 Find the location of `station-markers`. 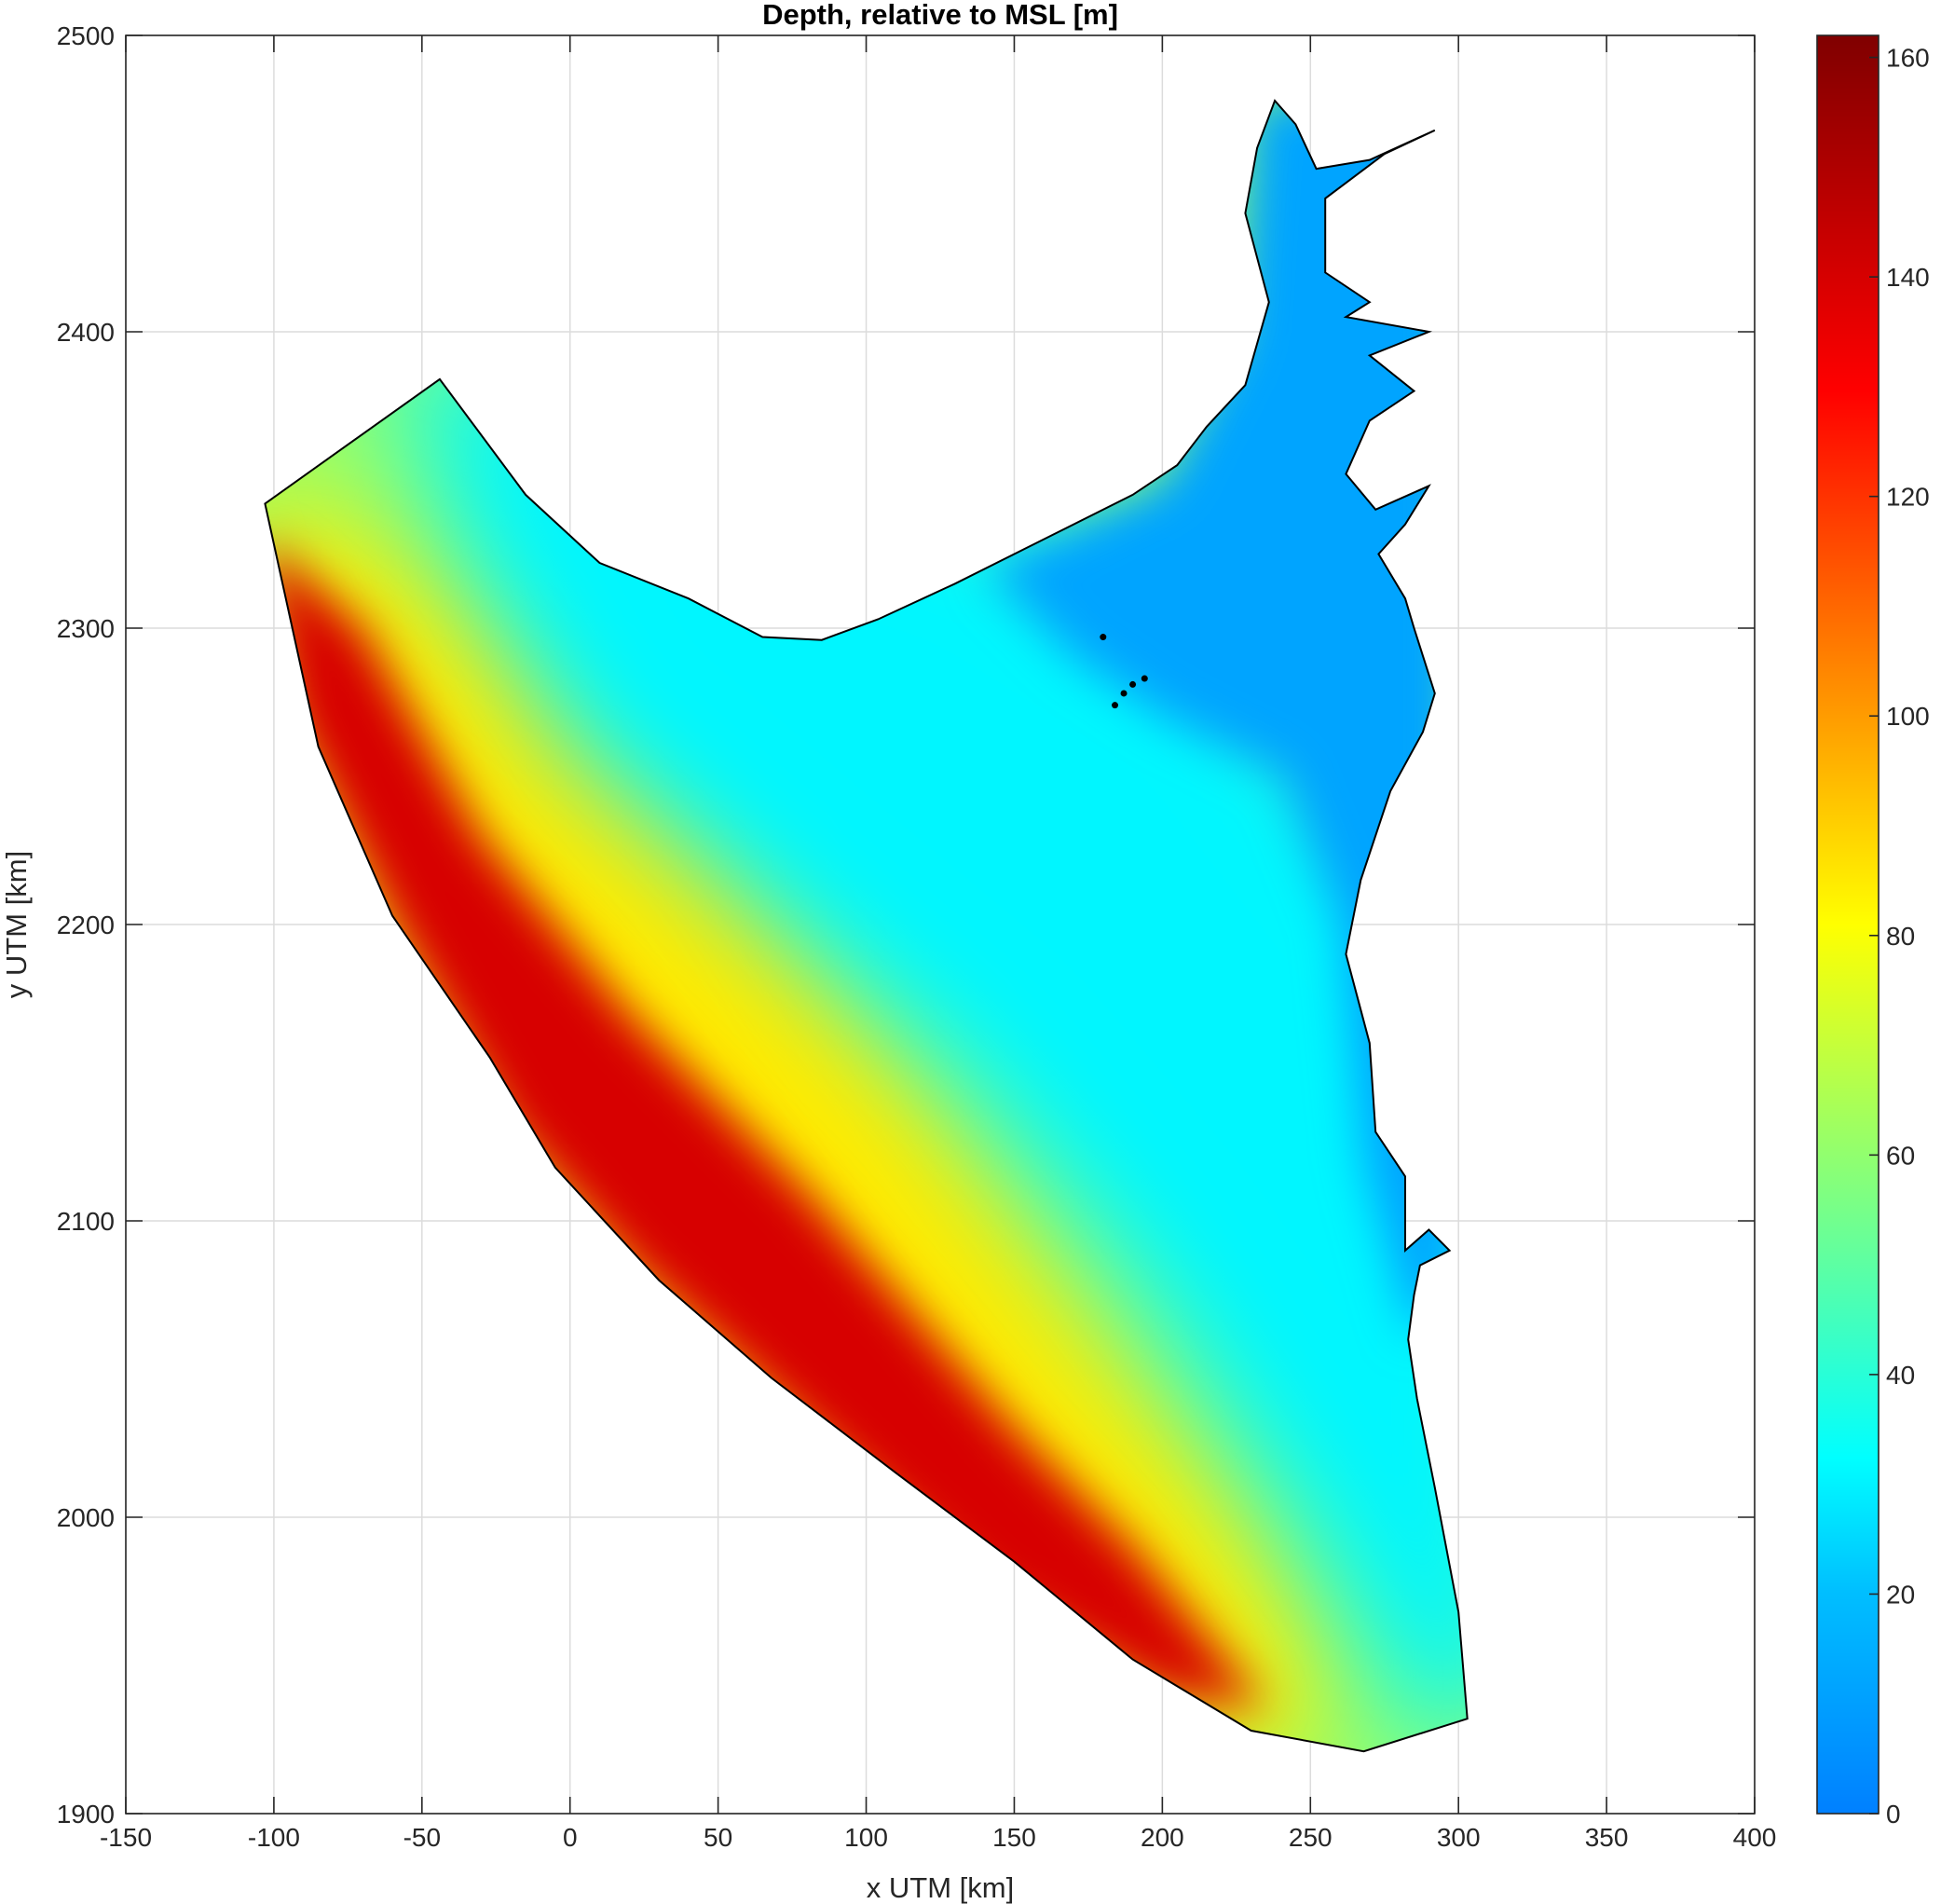

station-markers is located at coordinates (1124, 671).